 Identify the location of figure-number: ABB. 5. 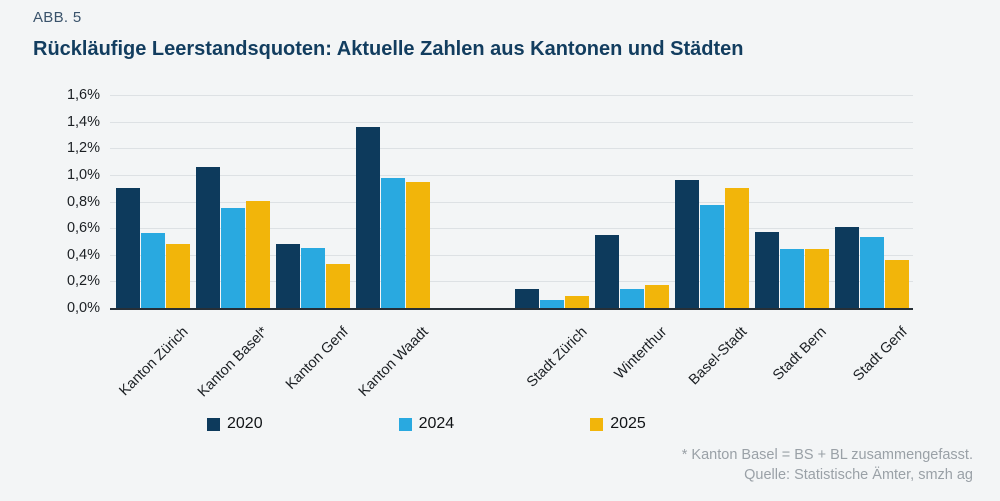
(57, 17).